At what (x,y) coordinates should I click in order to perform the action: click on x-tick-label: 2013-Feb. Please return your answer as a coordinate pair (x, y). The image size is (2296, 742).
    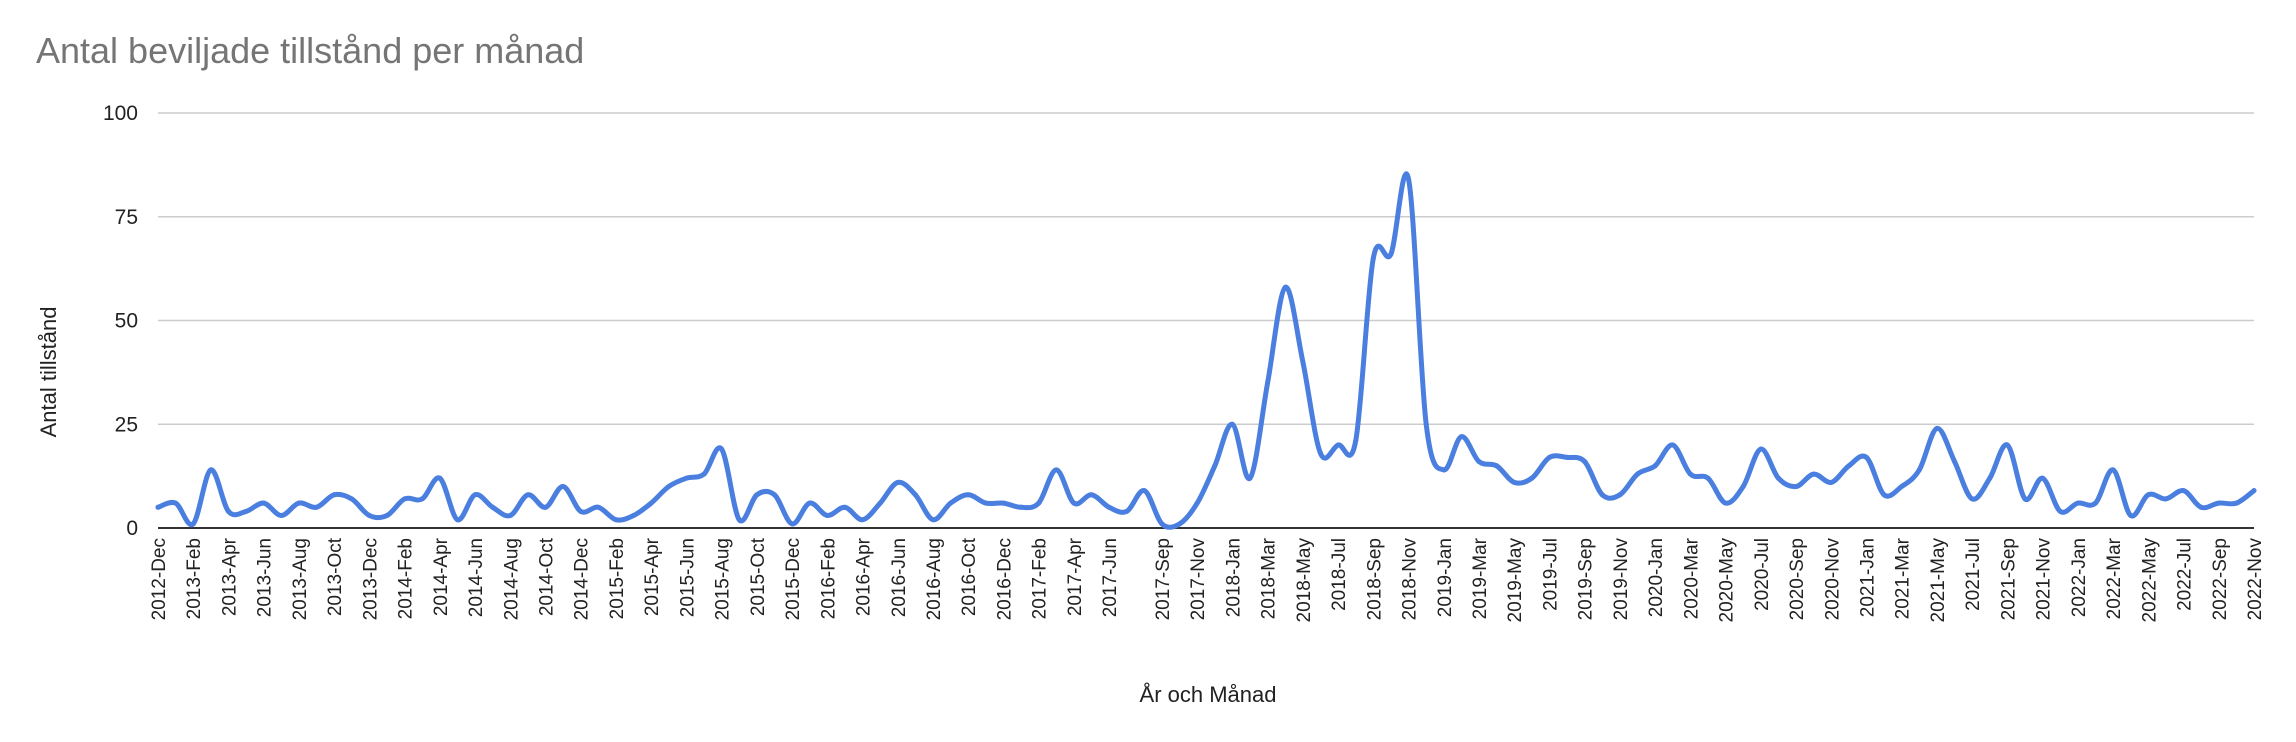
    Looking at the image, I should click on (194, 578).